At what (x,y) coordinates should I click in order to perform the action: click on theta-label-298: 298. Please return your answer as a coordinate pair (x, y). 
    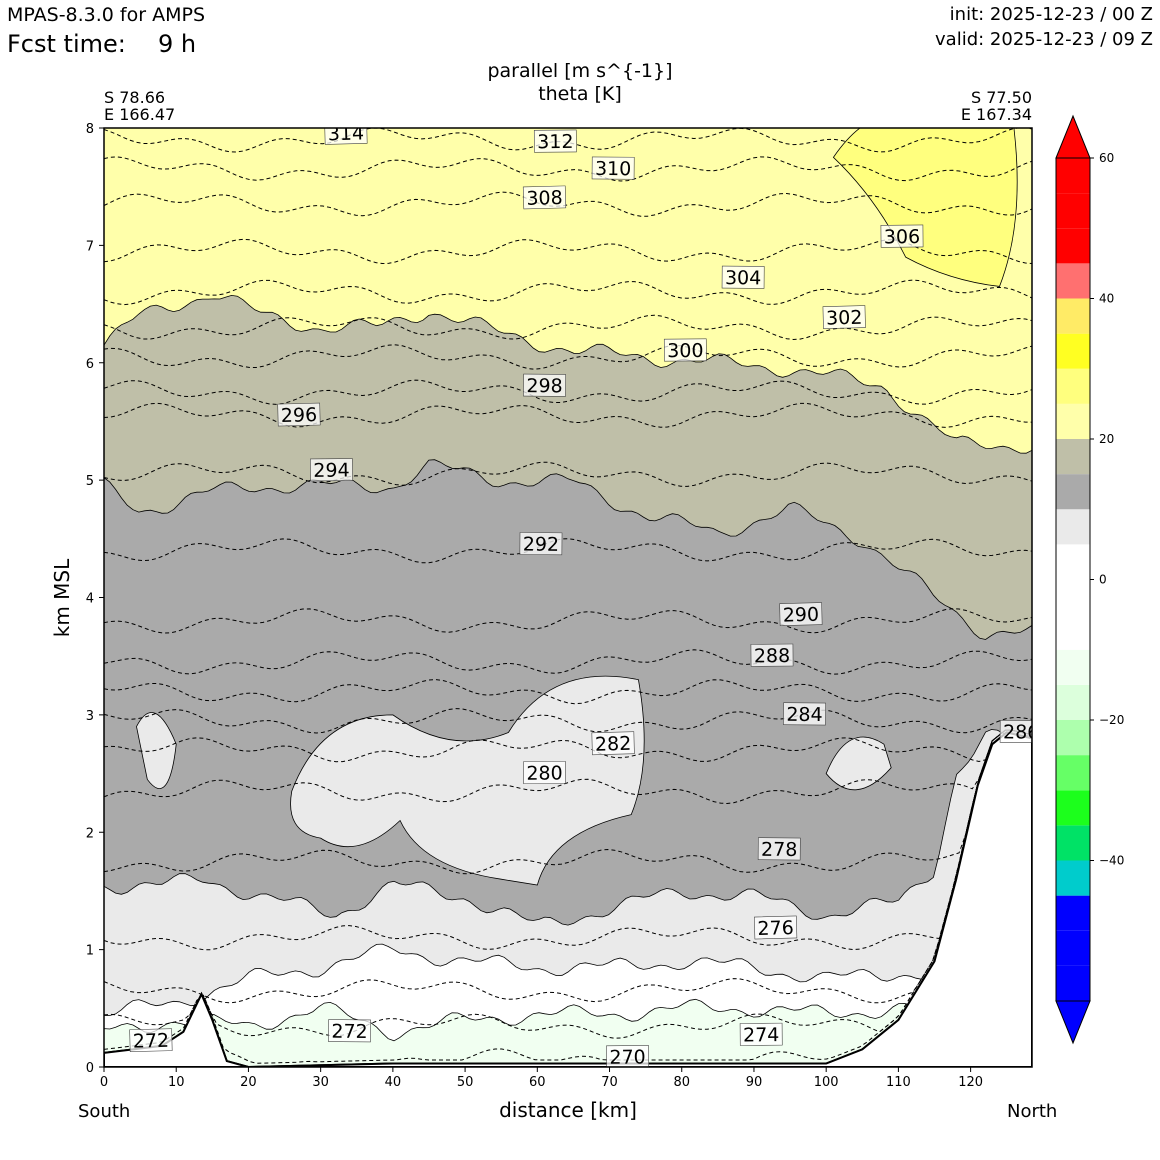
    Looking at the image, I should click on (544, 385).